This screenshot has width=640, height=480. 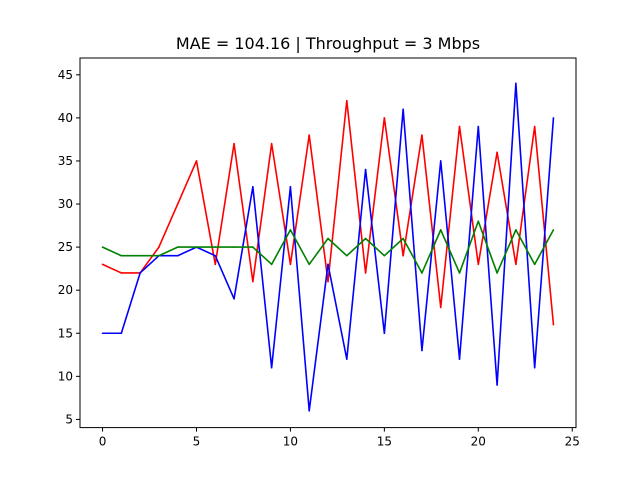 I want to click on chart-title: MAE = 104.16 | Throughput = 3 Mbps, so click(x=328, y=43).